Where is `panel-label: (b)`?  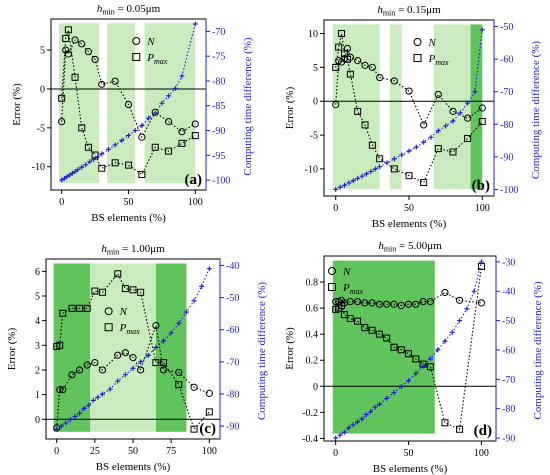
panel-label: (b) is located at coordinates (481, 186).